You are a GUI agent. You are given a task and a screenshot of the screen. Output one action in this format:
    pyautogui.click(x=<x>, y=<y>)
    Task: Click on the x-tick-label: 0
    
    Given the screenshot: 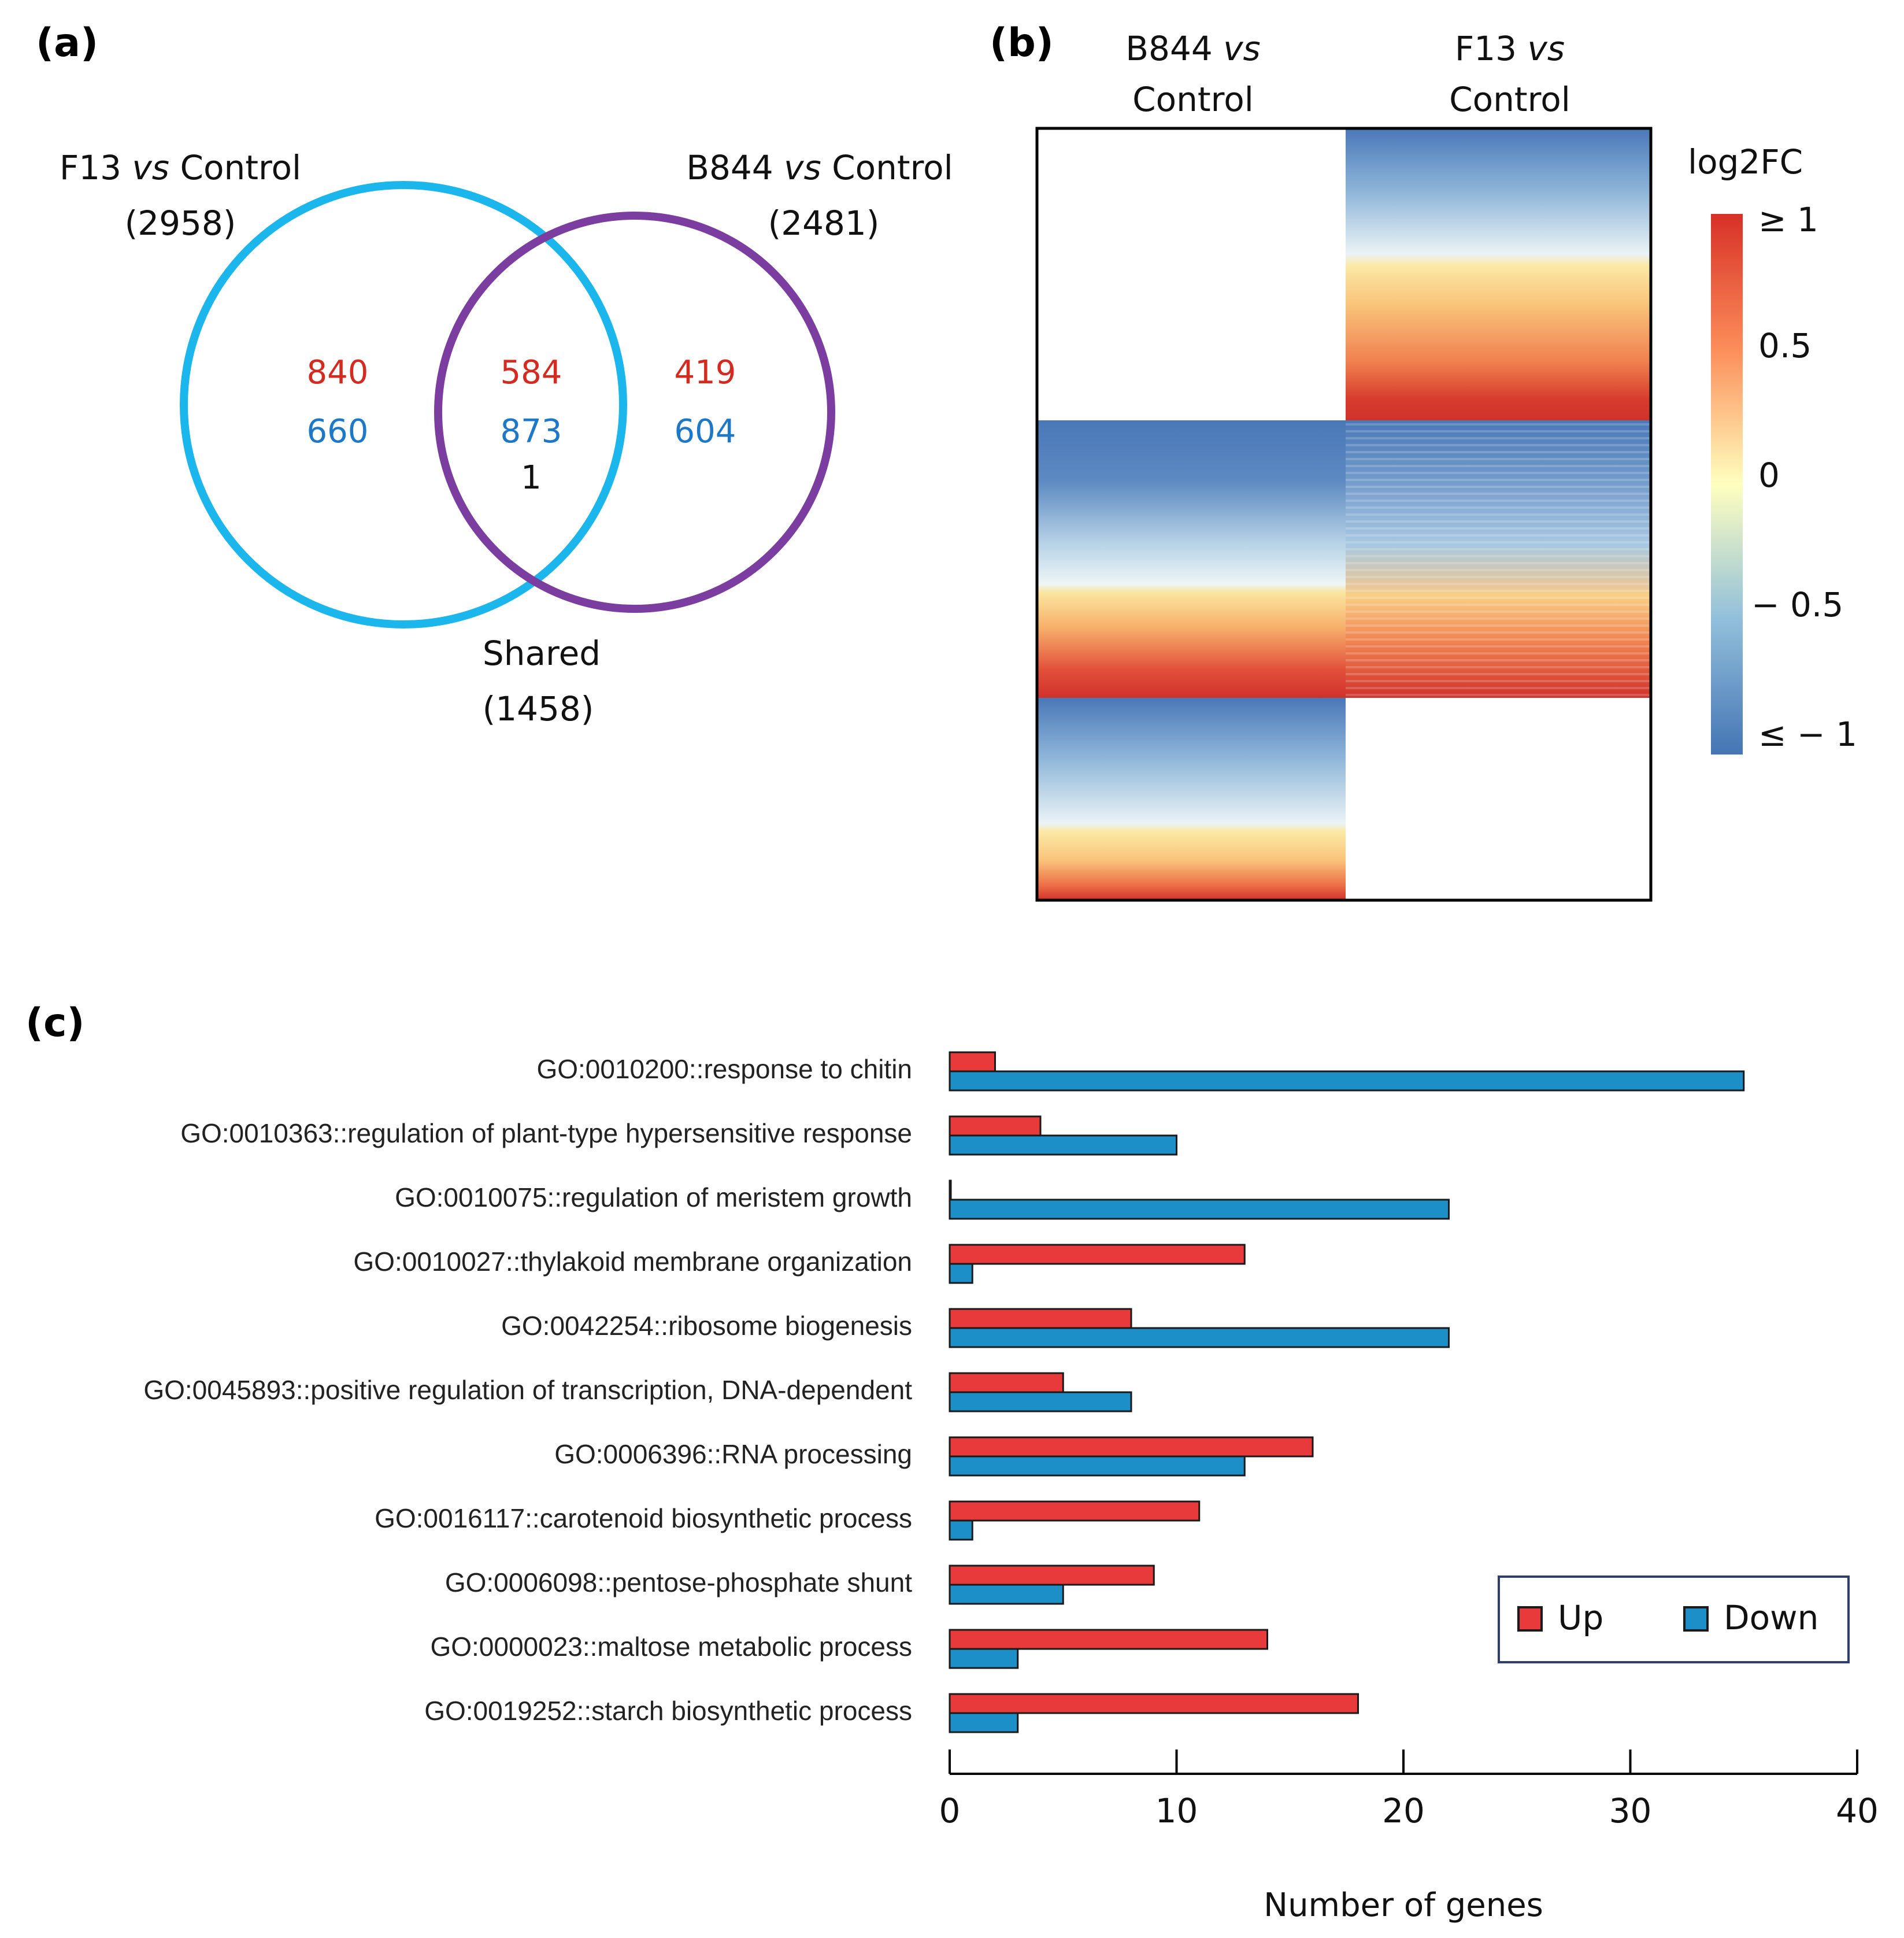 What is the action you would take?
    pyautogui.click(x=950, y=1810)
    